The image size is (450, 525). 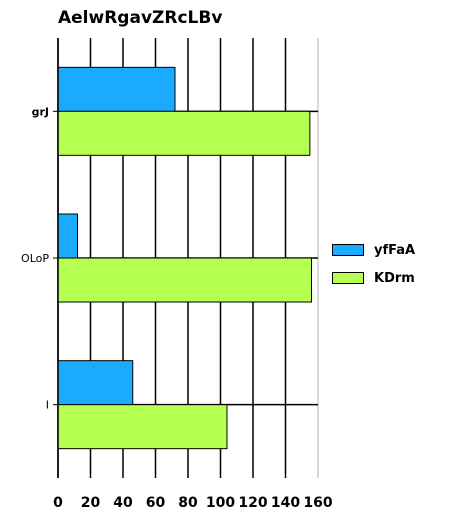 I want to click on axis-layer, so click(x=56, y=258).